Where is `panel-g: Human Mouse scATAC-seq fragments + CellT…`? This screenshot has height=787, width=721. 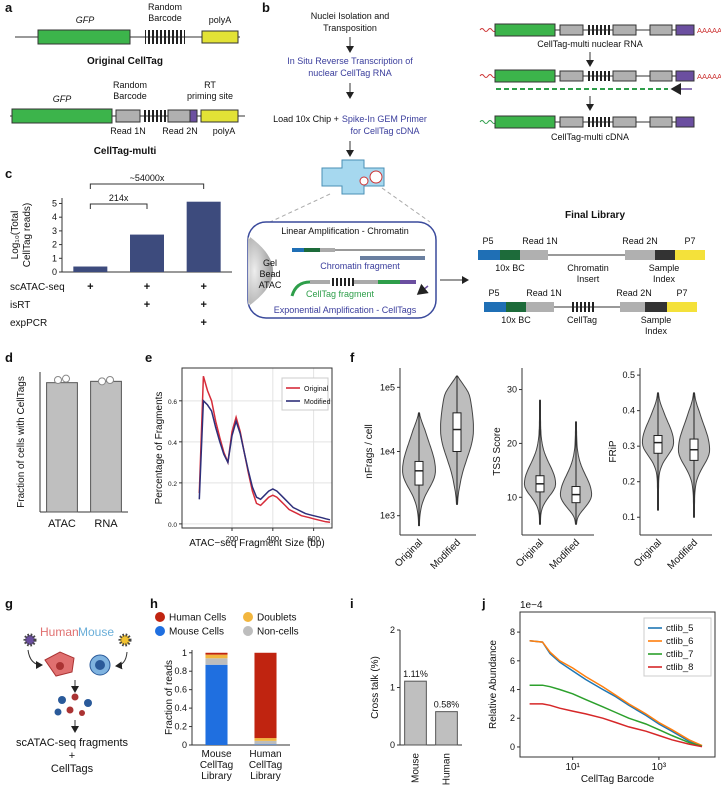 panel-g: Human Mouse scATAC-seq fragments + CellT… is located at coordinates (74, 700).